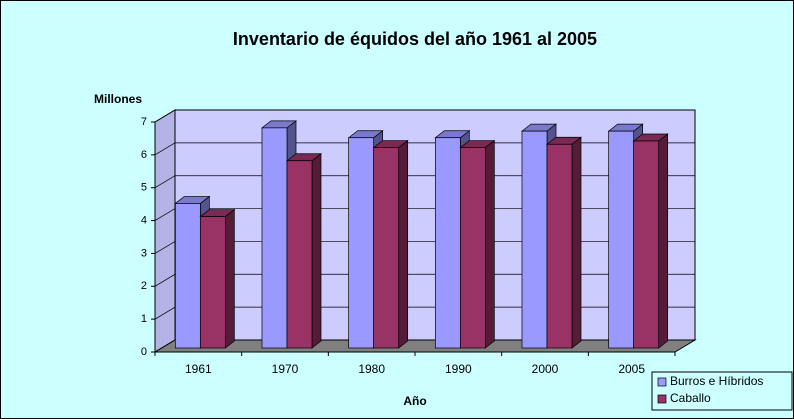 The height and width of the screenshot is (419, 794). I want to click on x-tick-label: 2000, so click(545, 369).